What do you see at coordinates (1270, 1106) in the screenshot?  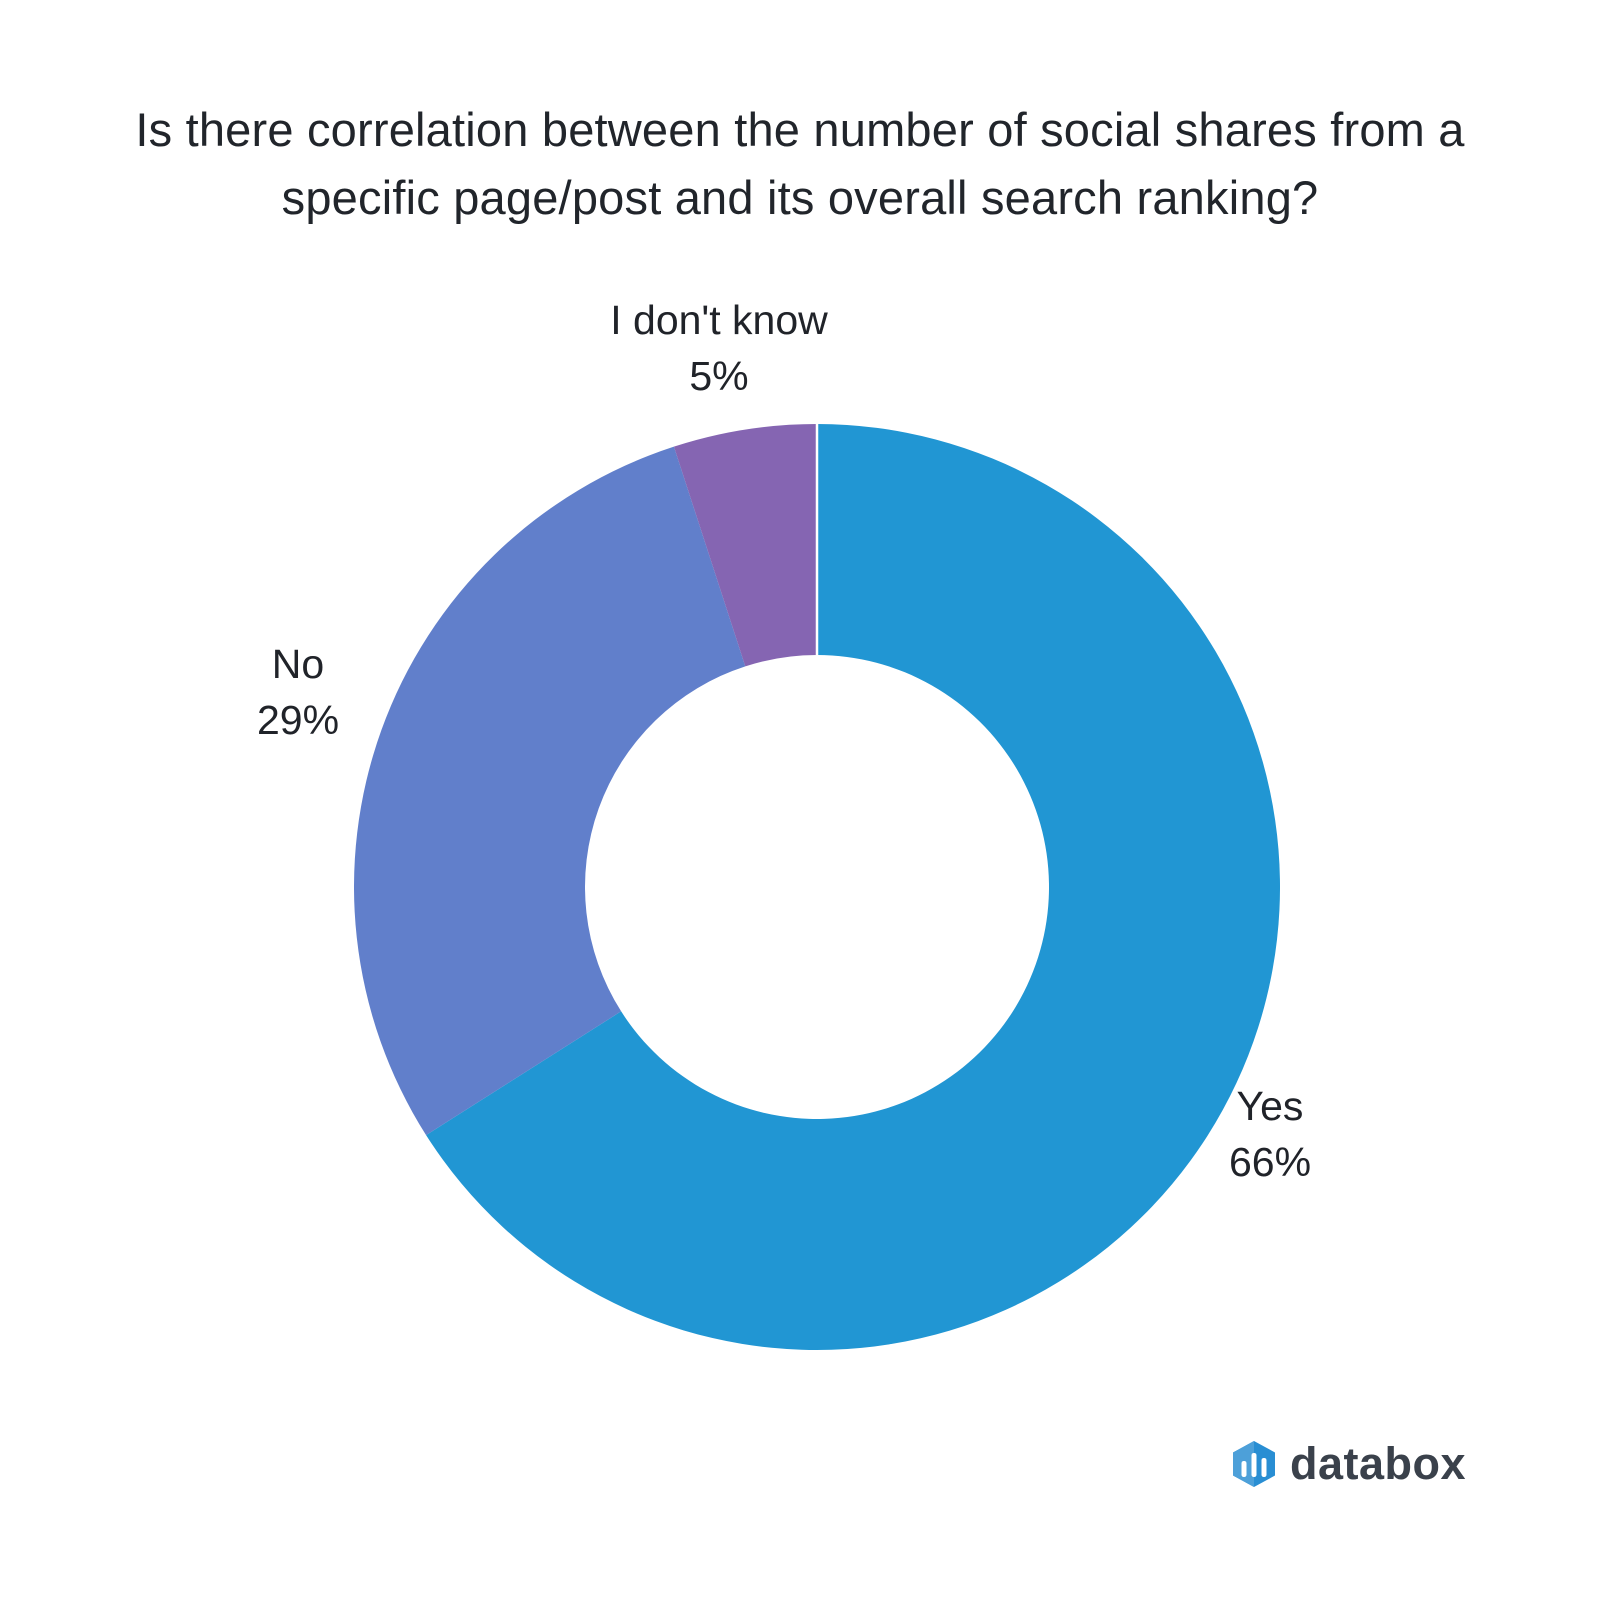 I see `slice-label-text: Yes` at bounding box center [1270, 1106].